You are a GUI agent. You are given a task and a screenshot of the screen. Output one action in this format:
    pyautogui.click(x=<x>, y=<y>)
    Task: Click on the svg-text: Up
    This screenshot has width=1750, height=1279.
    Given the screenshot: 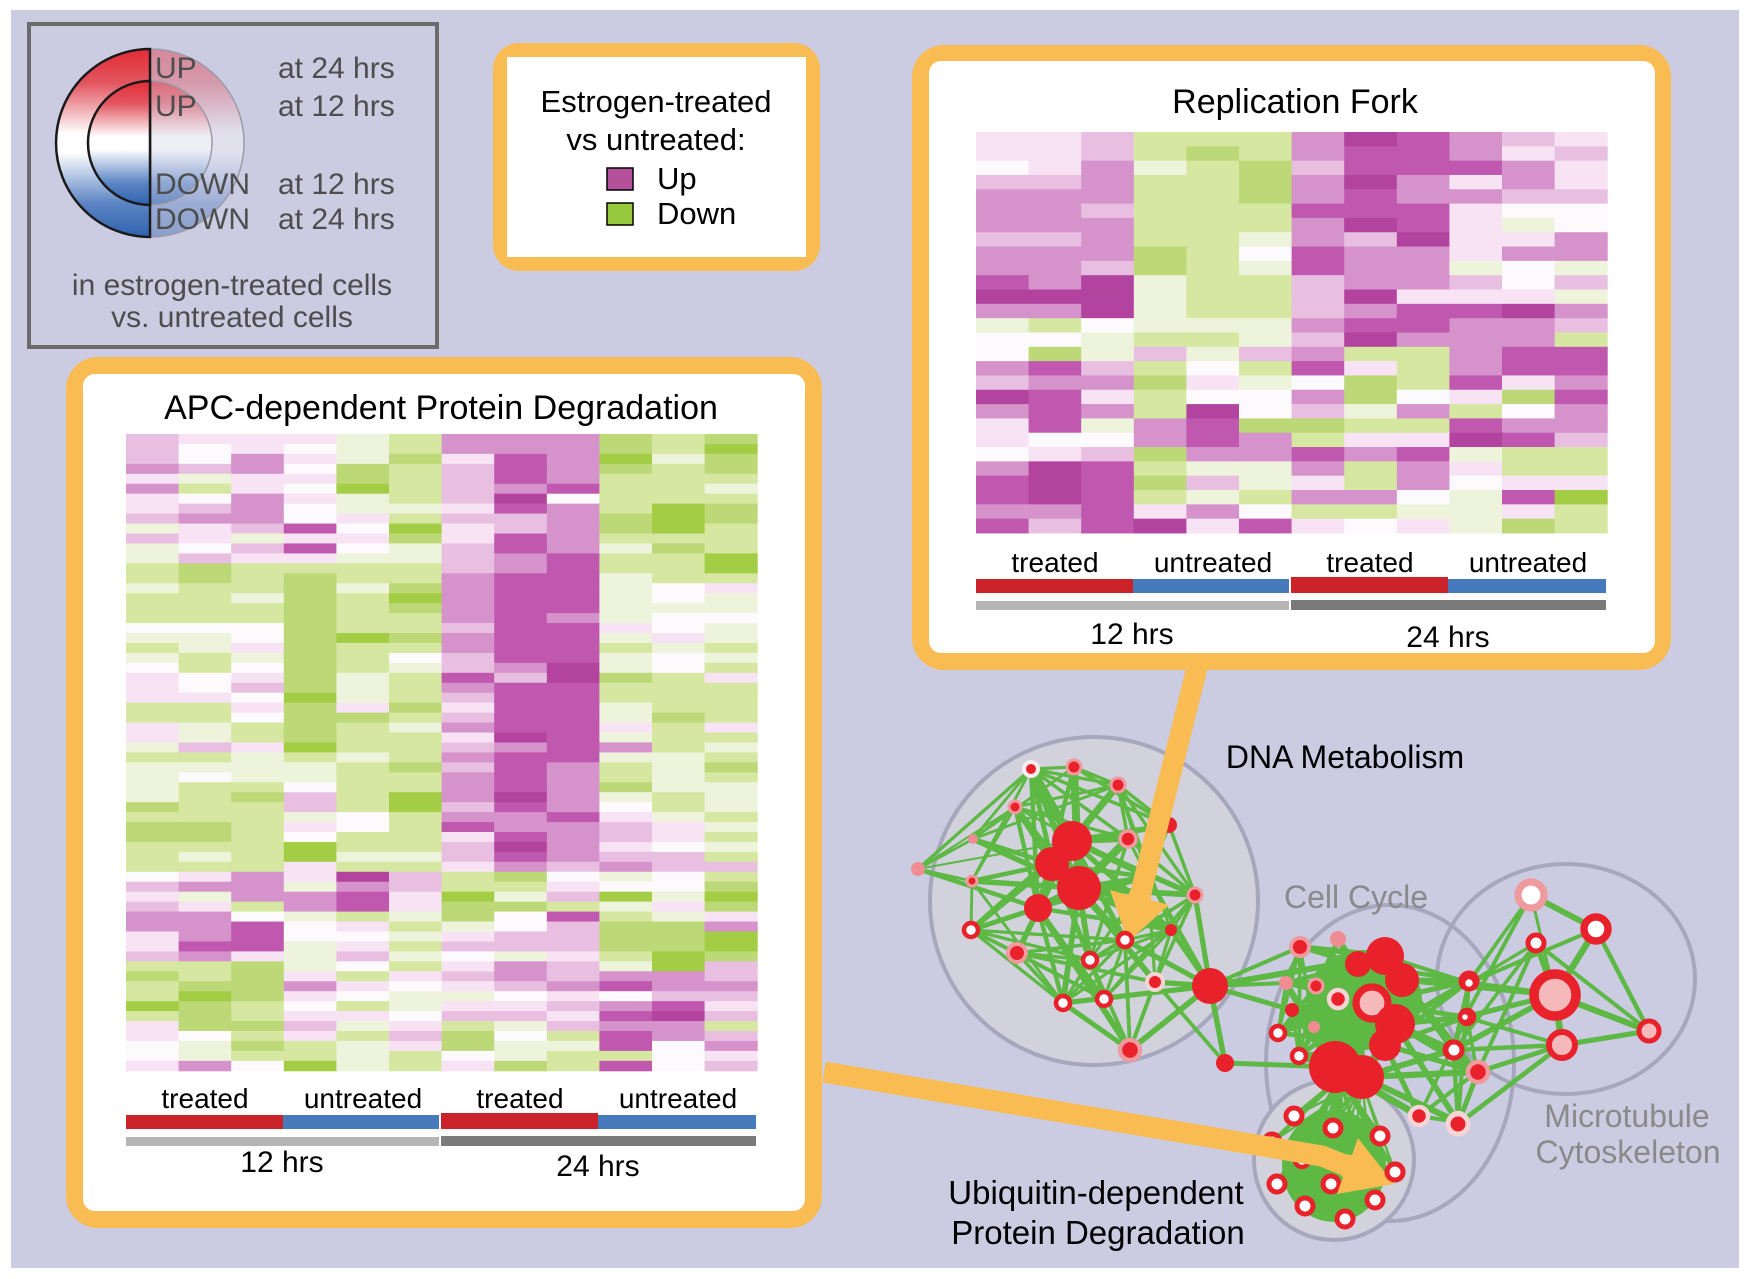 What is the action you would take?
    pyautogui.click(x=677, y=178)
    